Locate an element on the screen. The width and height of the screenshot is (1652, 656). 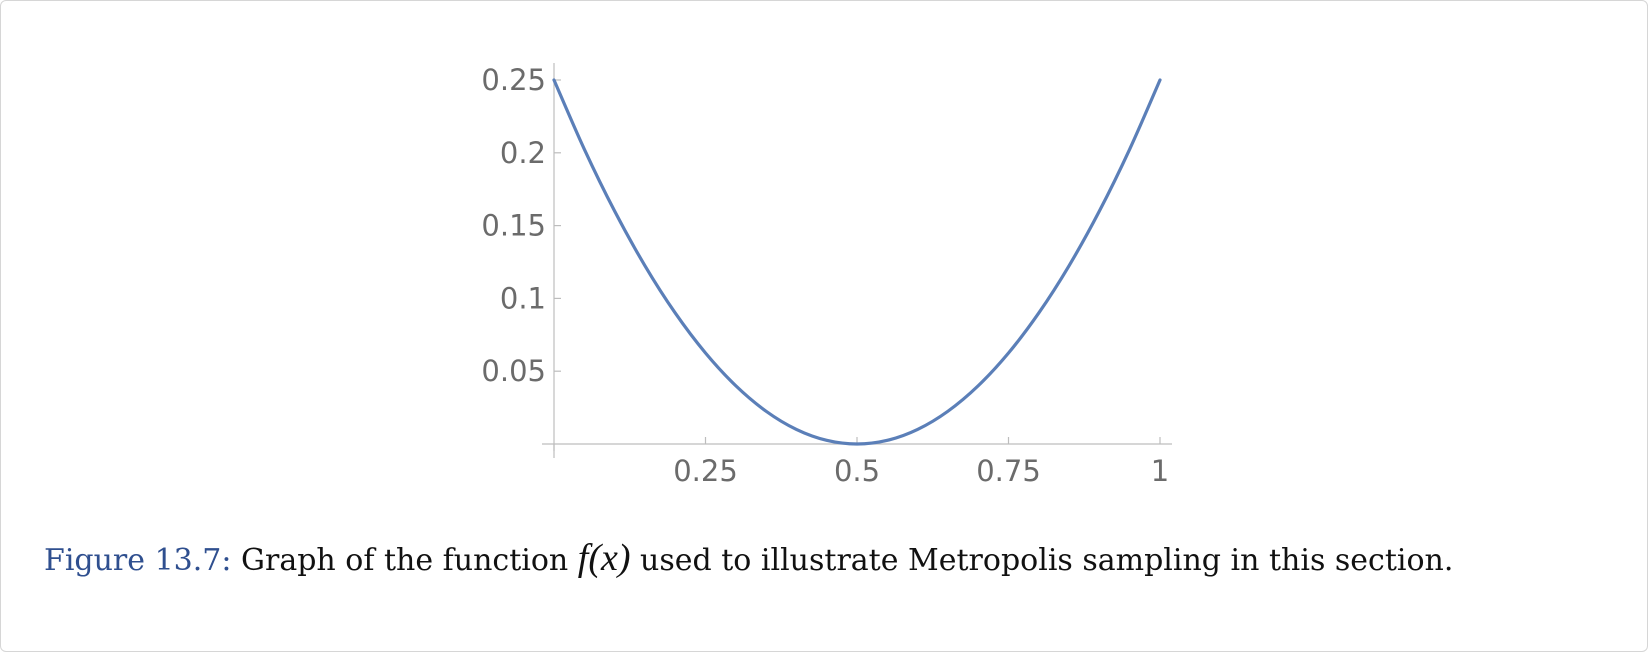
x-tick-label-0.5: 0.5 is located at coordinates (857, 471).